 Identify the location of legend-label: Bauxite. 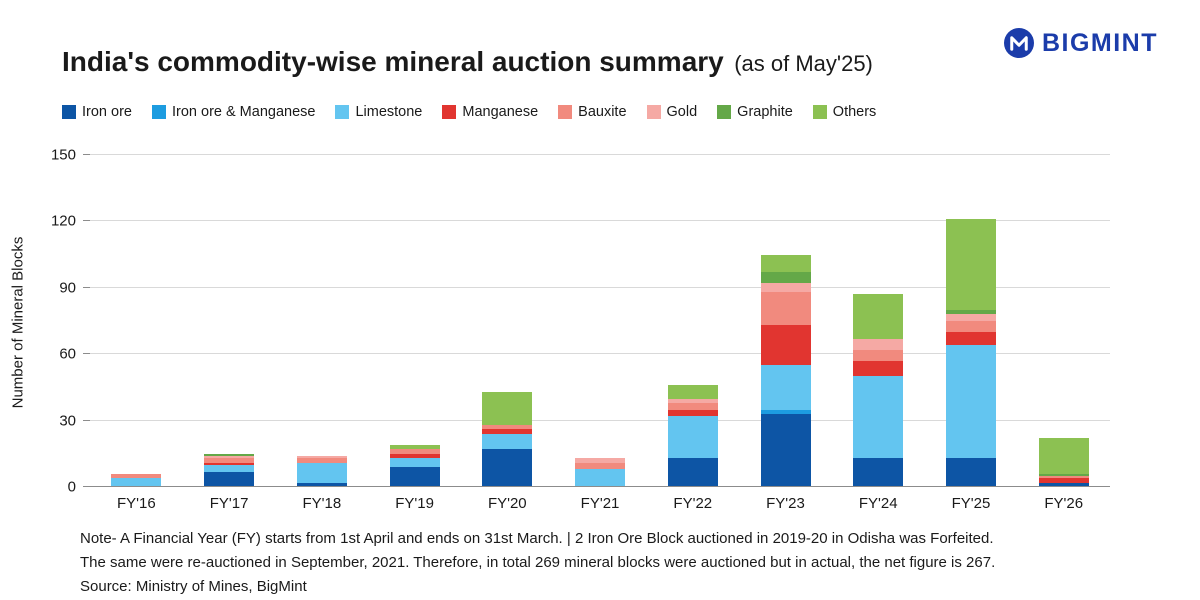
(602, 112).